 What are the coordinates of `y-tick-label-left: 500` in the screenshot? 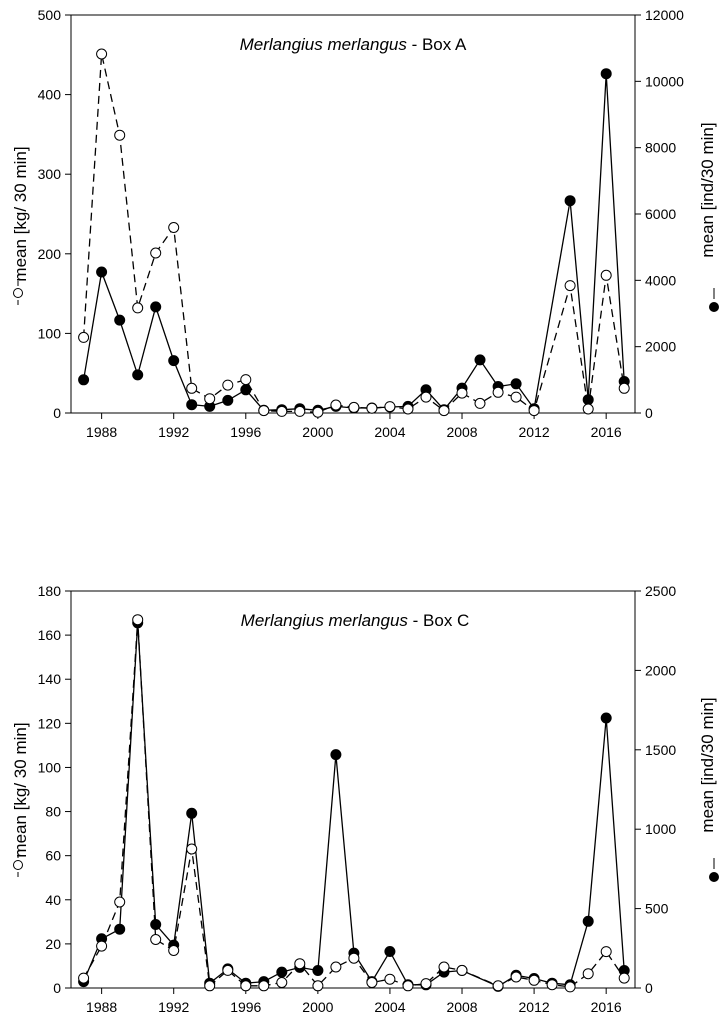 It's located at (50, 15).